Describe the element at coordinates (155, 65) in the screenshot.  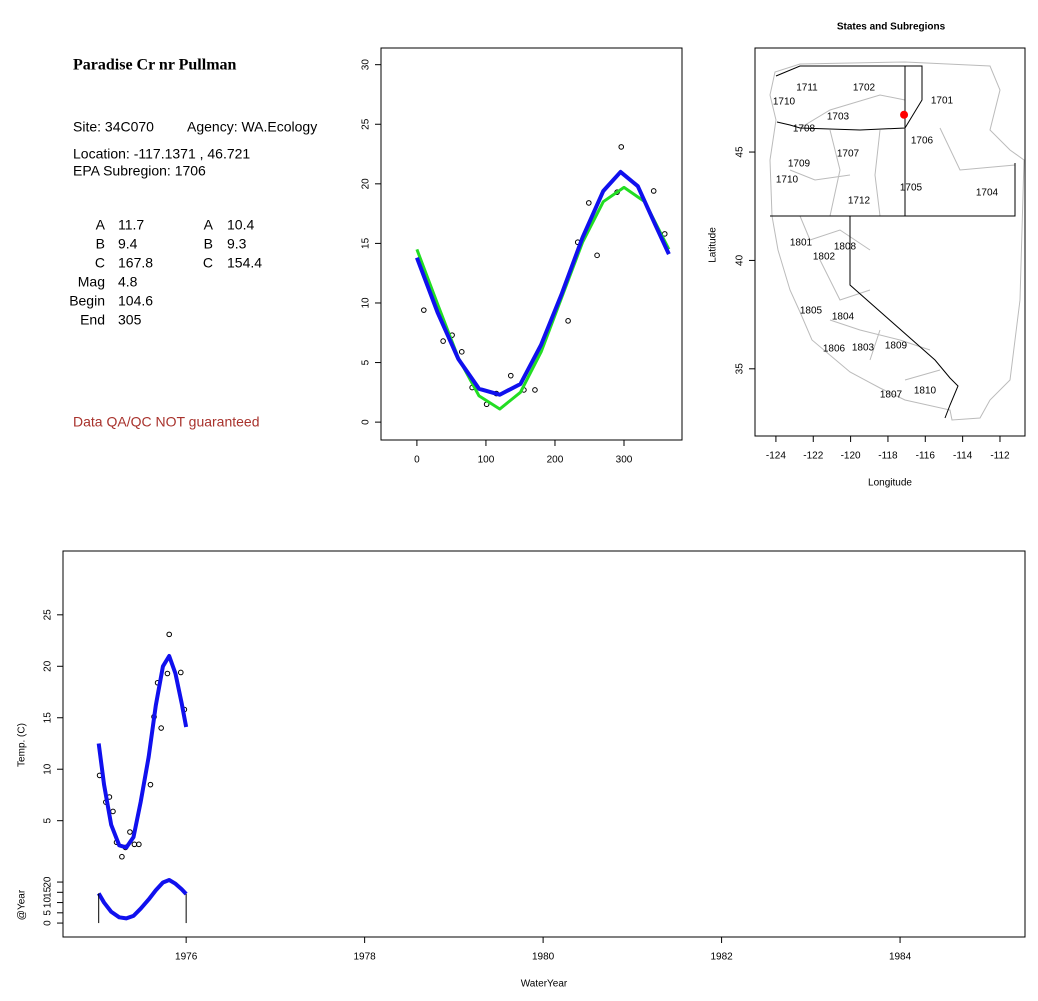
I see `site-title: Paradise Cr nr Pullman` at that location.